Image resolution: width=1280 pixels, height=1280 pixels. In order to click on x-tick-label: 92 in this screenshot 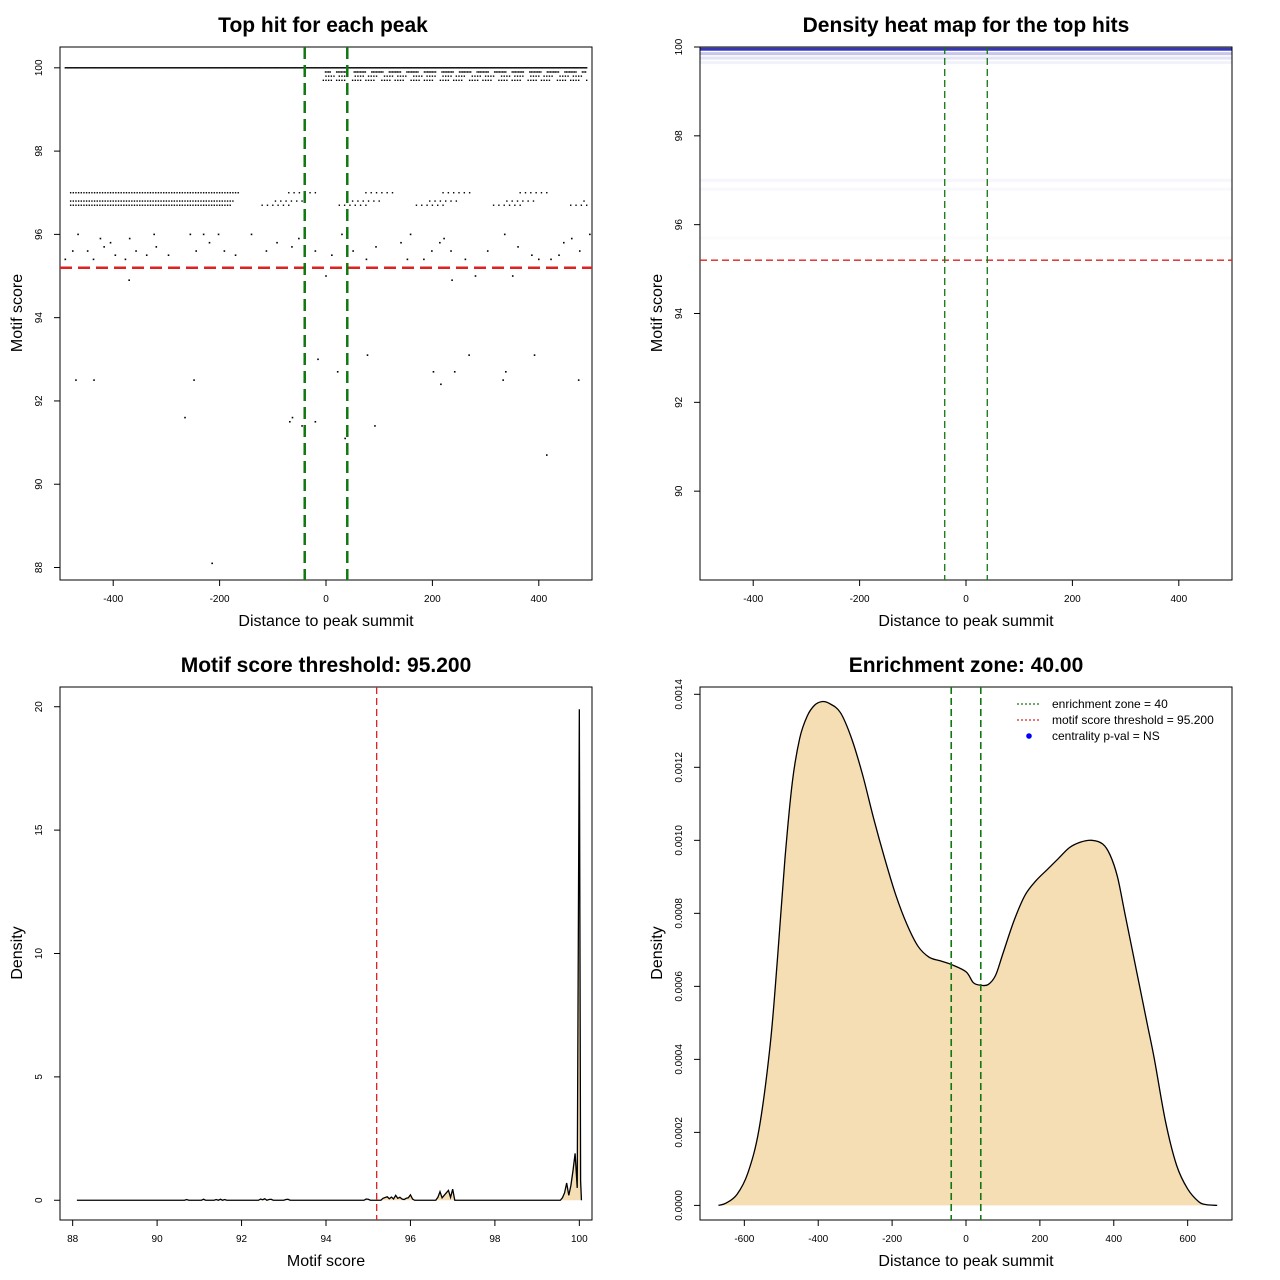, I will do `click(242, 1239)`.